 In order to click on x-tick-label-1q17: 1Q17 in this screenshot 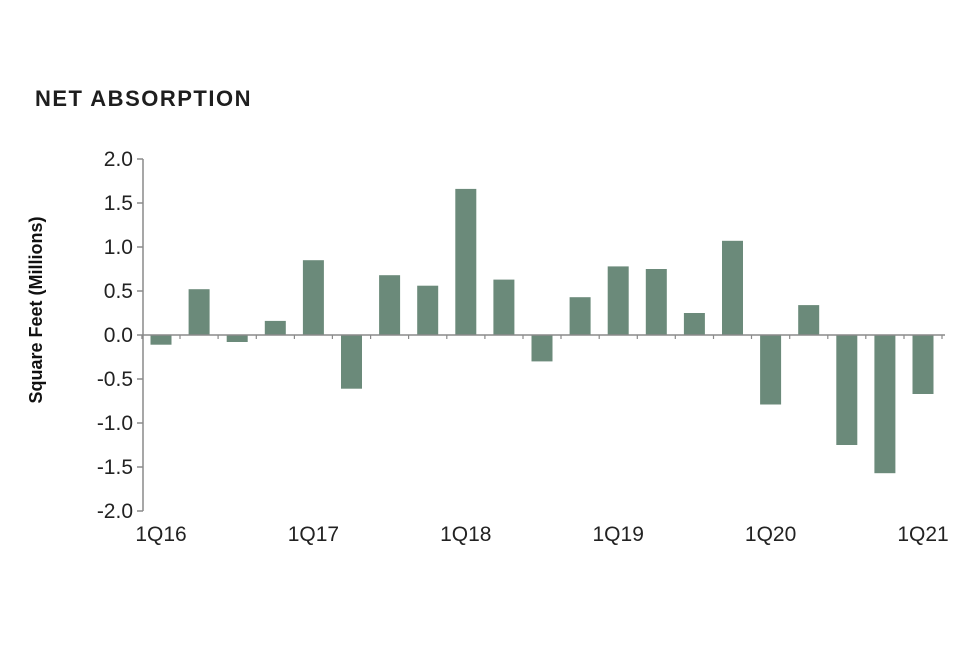, I will do `click(313, 534)`.